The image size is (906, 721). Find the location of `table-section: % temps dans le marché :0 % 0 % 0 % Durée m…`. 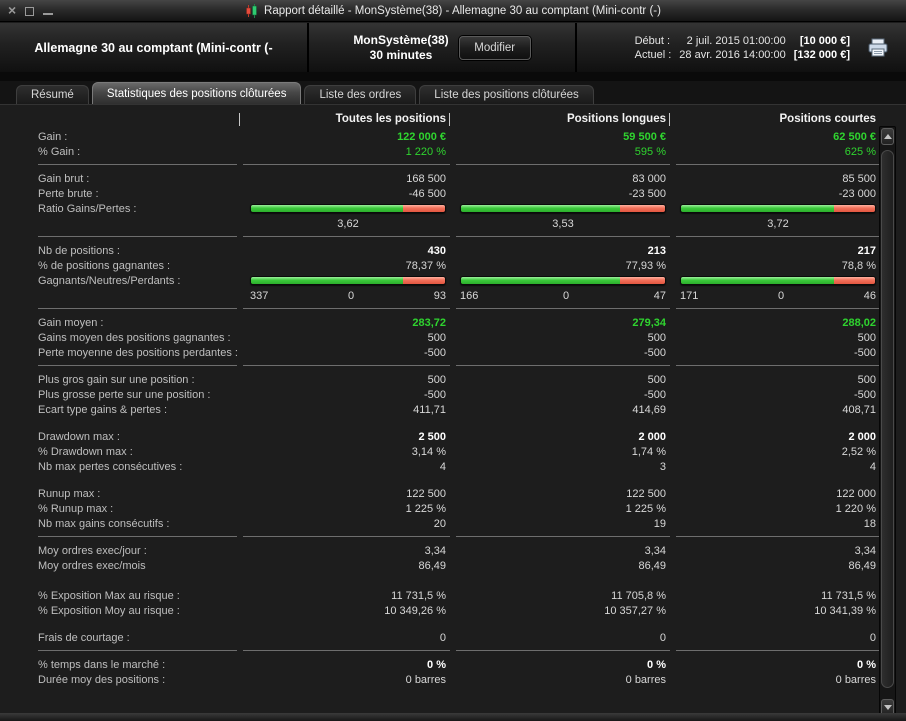

table-section: % temps dans le marché :0 % 0 % 0 % Durée m… is located at coordinates (459, 672).